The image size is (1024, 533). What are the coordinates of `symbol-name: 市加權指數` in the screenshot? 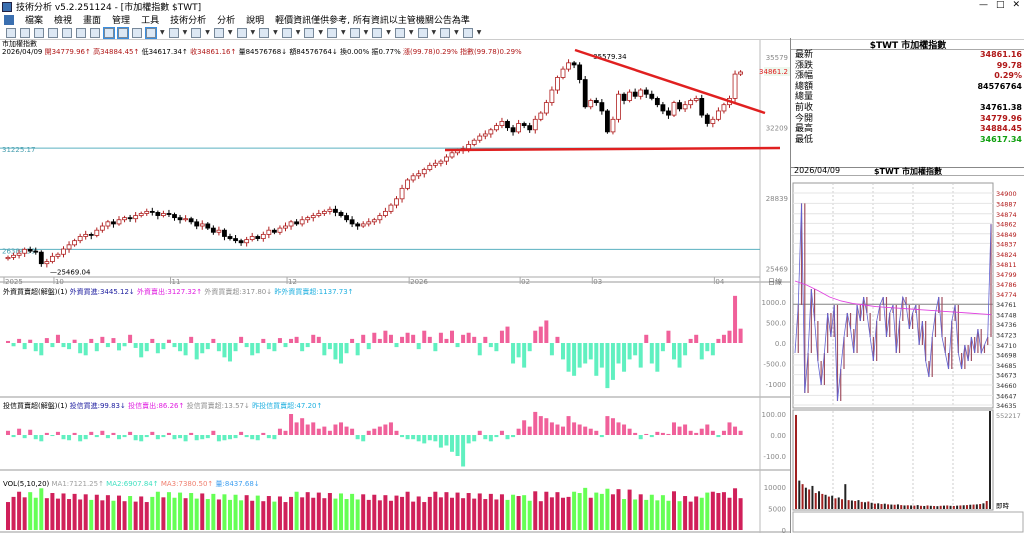 It's located at (19, 44).